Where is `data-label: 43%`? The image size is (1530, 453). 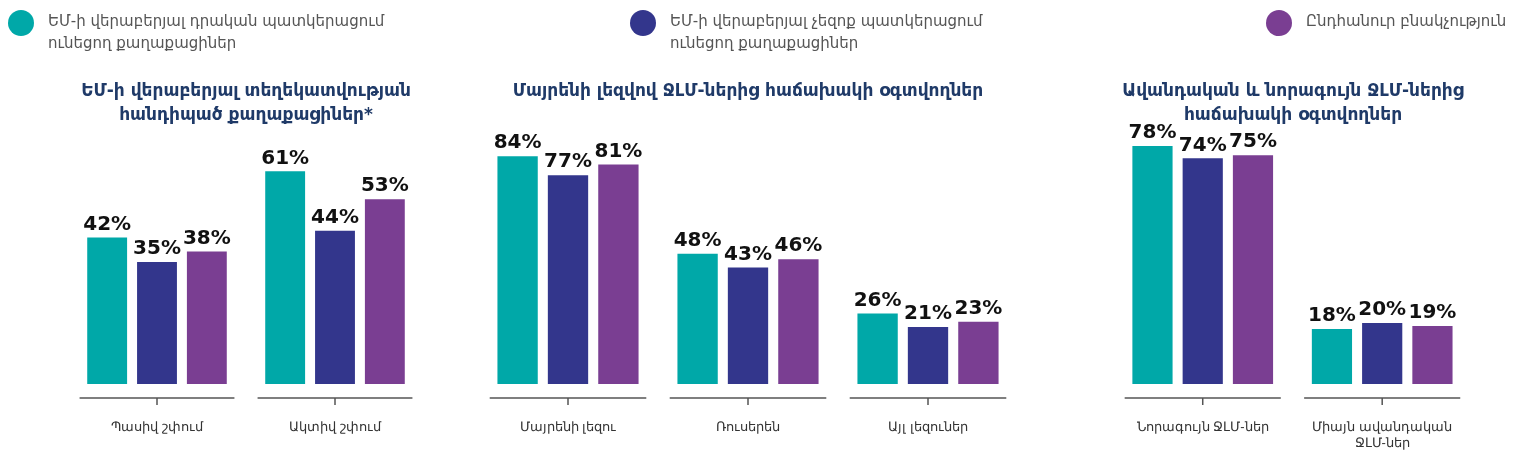 data-label: 43% is located at coordinates (748, 252).